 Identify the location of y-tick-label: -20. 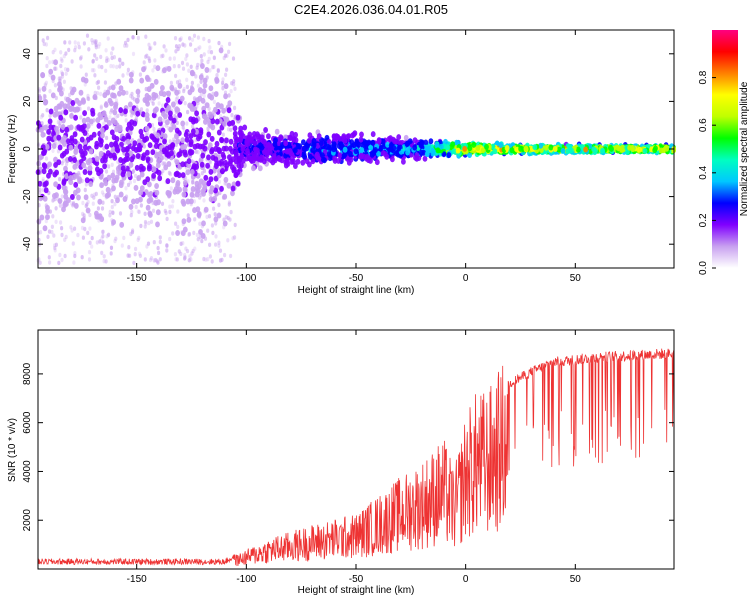
(27, 196).